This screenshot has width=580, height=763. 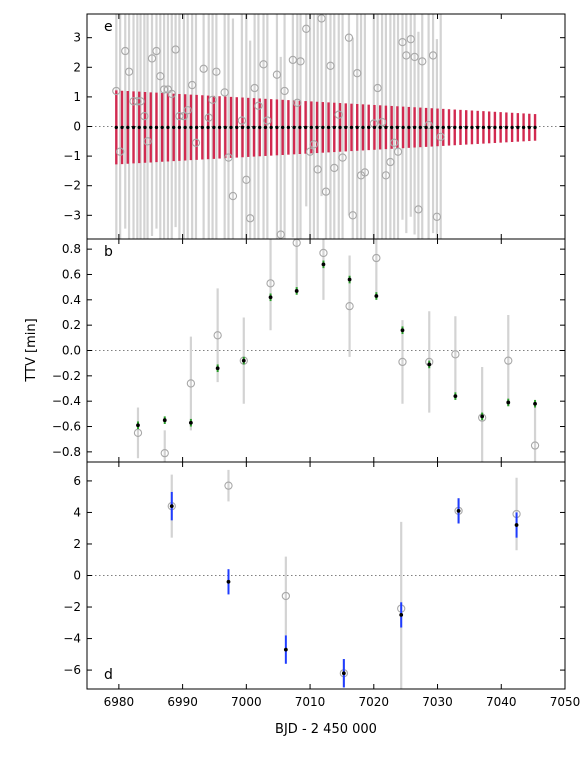 What do you see at coordinates (437, 702) in the screenshot?
I see `x-tick-label: 7030` at bounding box center [437, 702].